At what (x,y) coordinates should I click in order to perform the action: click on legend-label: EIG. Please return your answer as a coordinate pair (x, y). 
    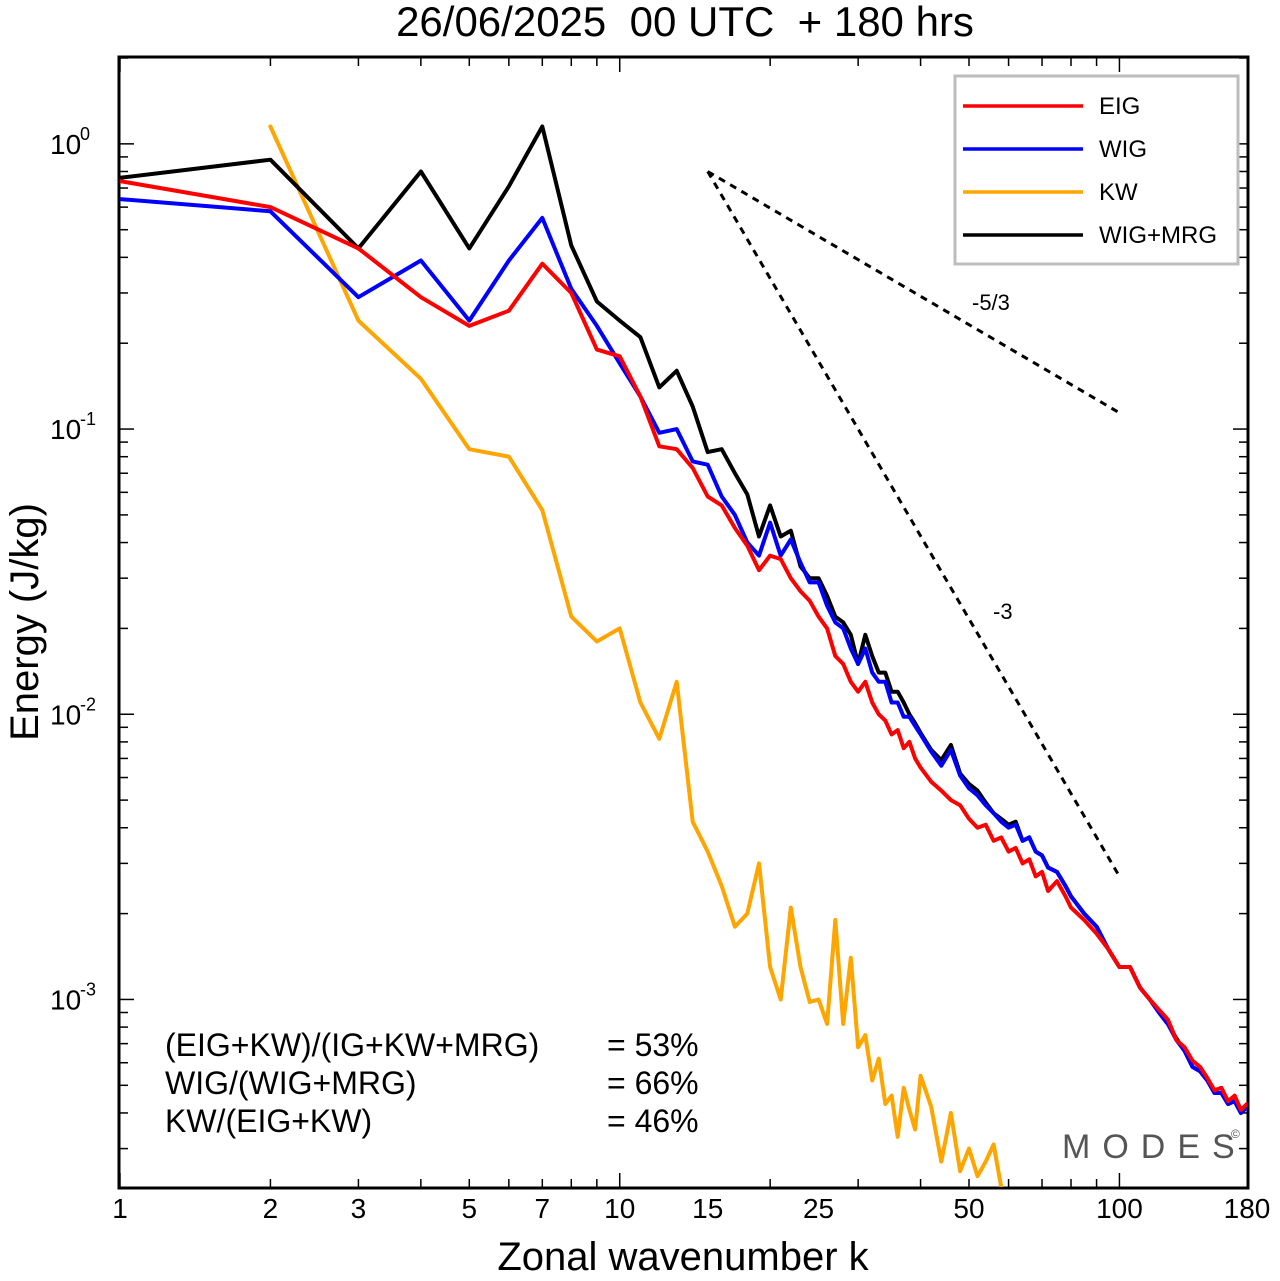
    Looking at the image, I should click on (1119, 106).